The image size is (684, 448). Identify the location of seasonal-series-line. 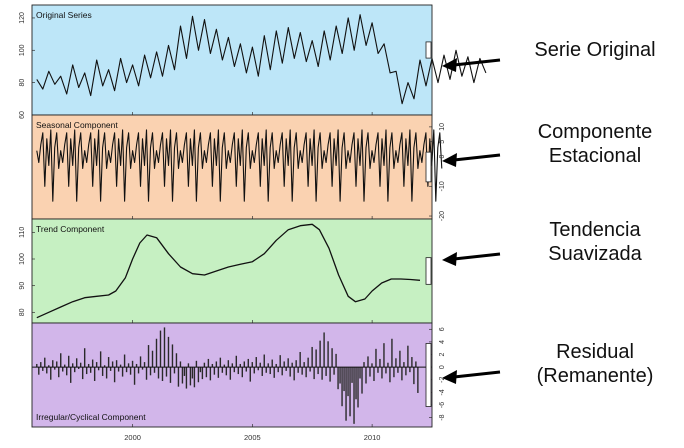
(239, 165).